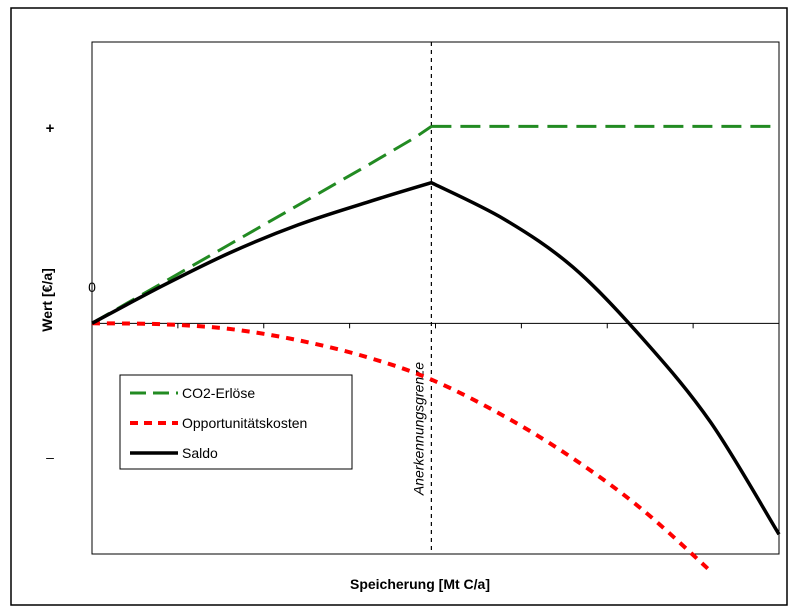 The image size is (800, 613). Describe the element at coordinates (92, 287) in the screenshot. I see `x-tick-label-0: 0` at that location.